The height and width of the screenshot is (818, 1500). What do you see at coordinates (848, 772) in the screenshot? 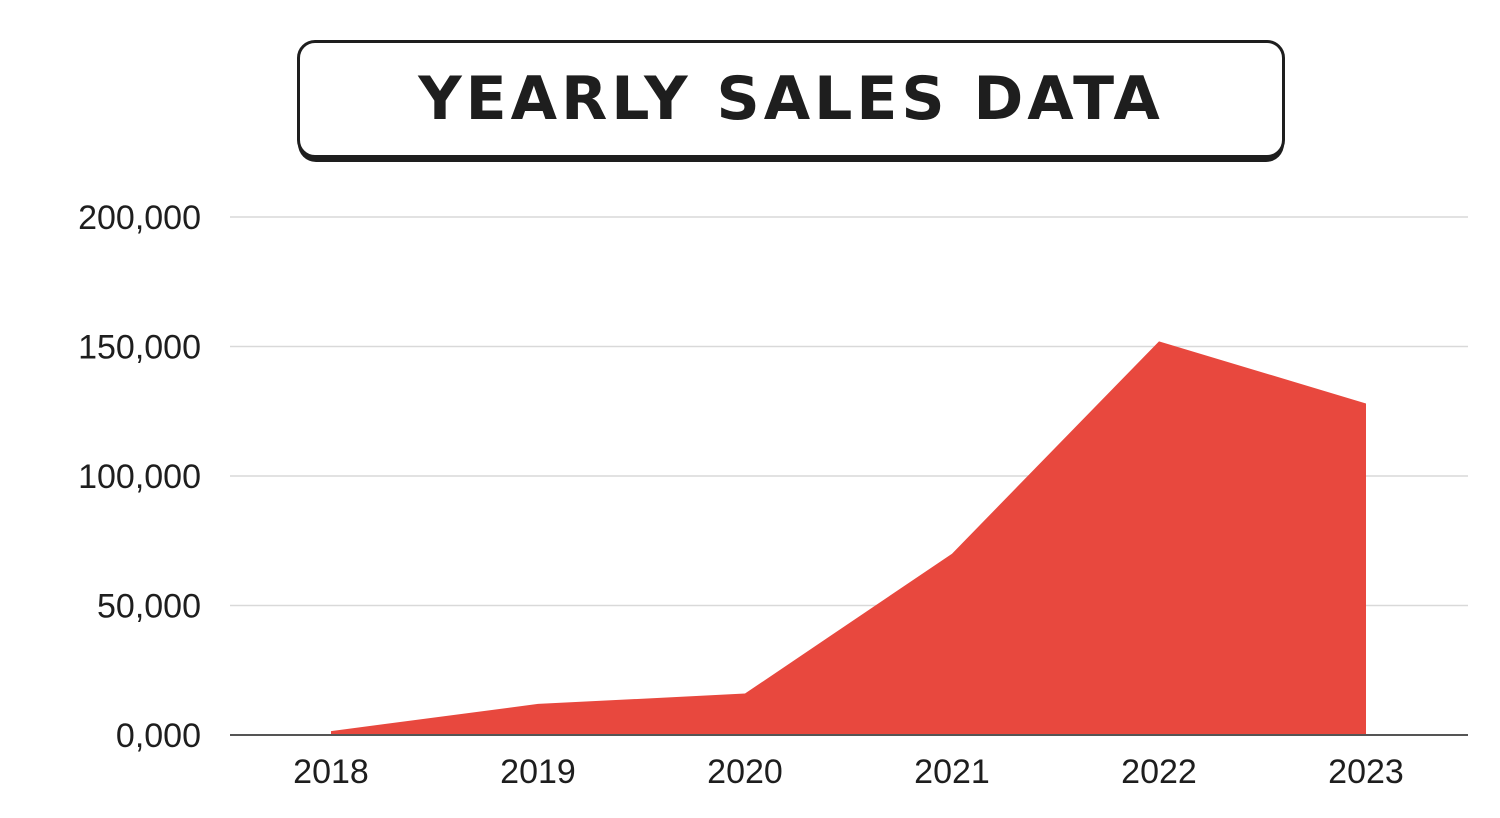
I see `x-tick-labels: 2018 2019 2020 2021 2022 2023` at bounding box center [848, 772].